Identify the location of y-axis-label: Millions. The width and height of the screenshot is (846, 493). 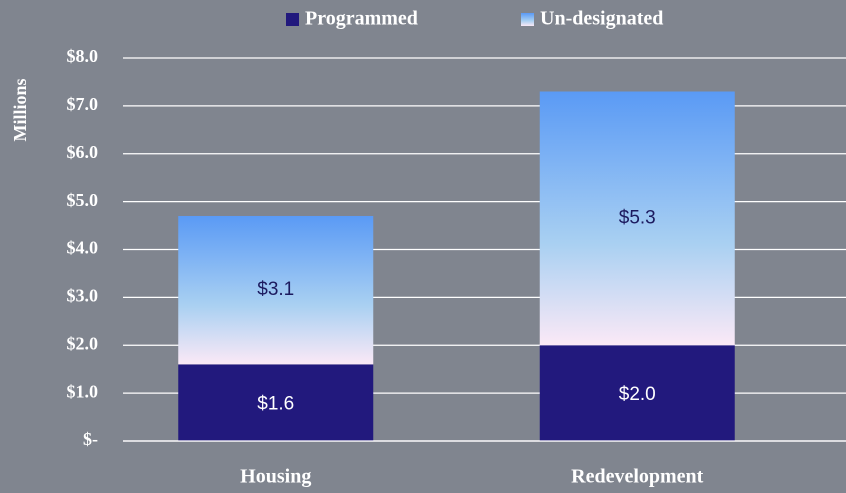
(20, 109).